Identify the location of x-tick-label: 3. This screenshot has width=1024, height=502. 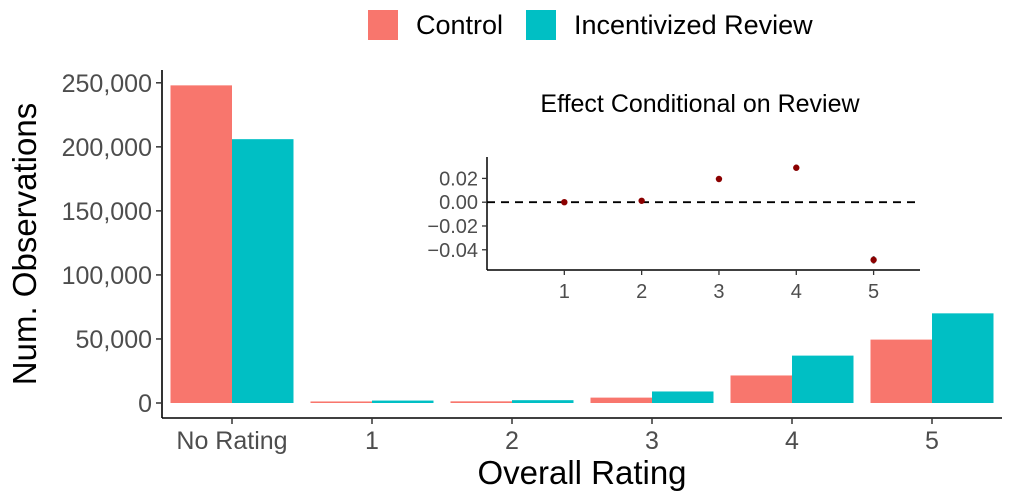
(652, 441).